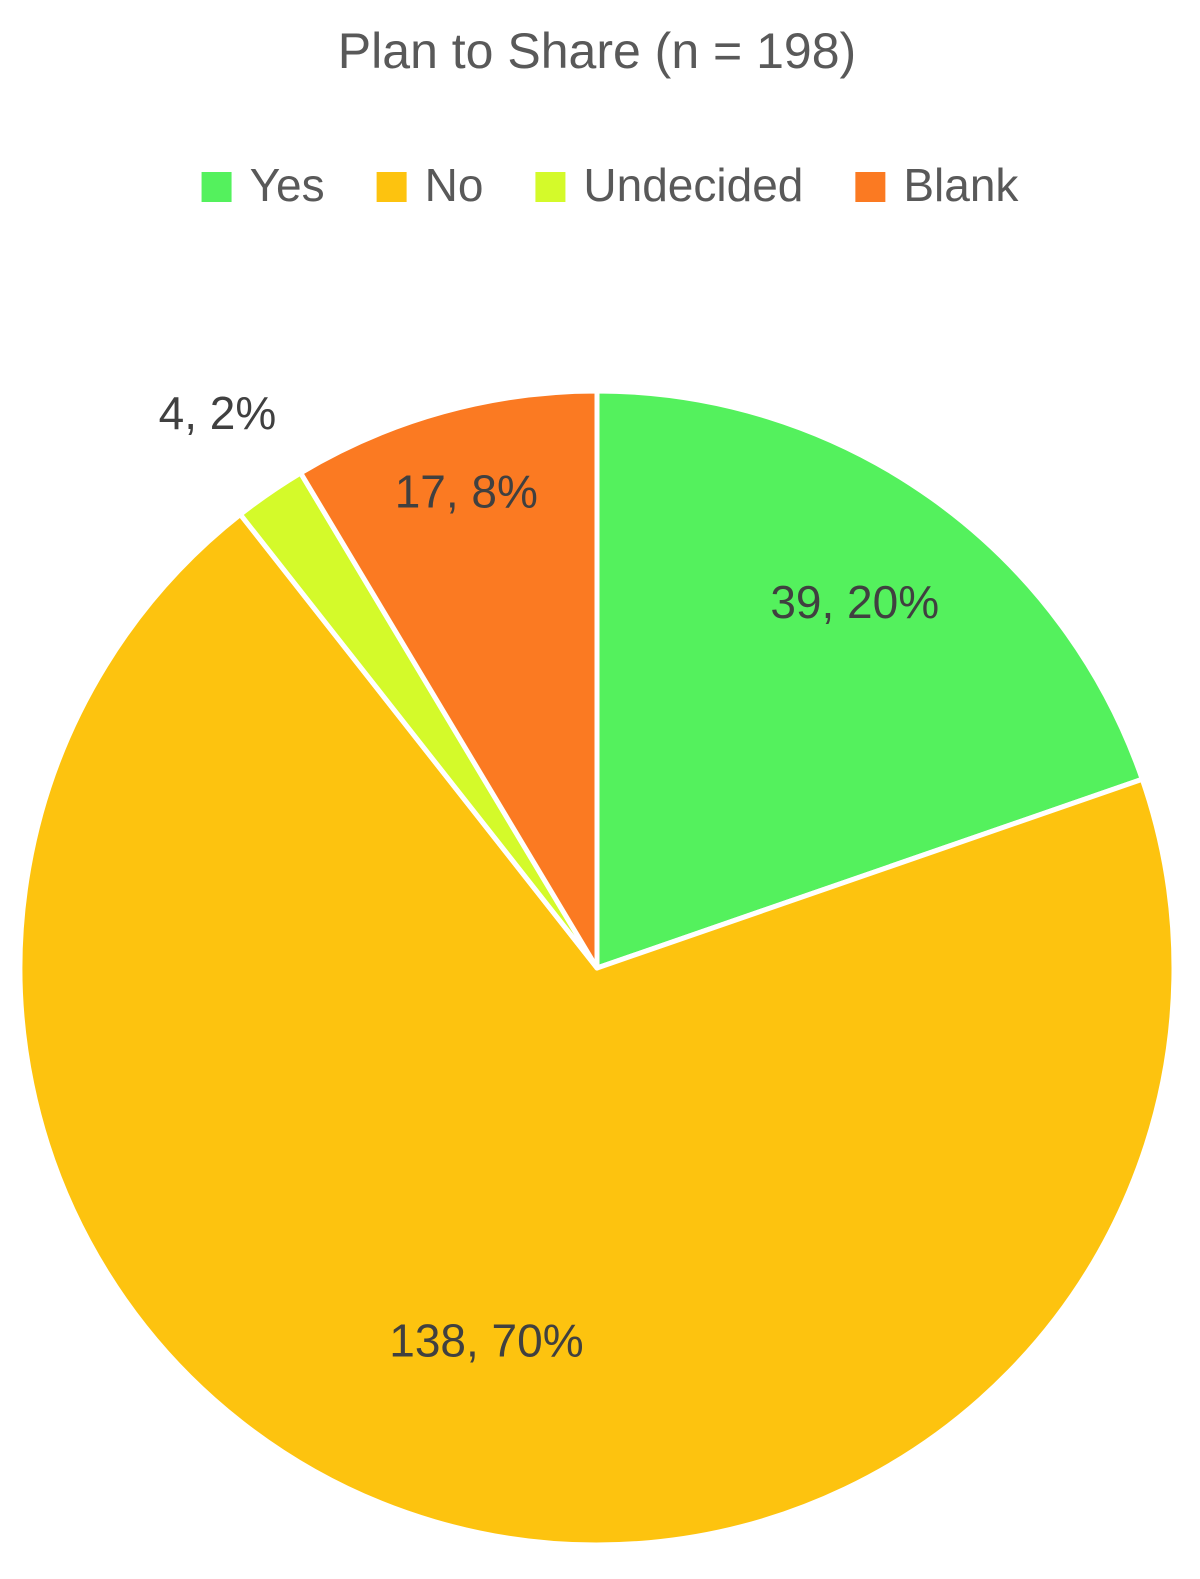 The width and height of the screenshot is (1200, 1579). I want to click on data-label: 17, 8%, so click(466, 491).